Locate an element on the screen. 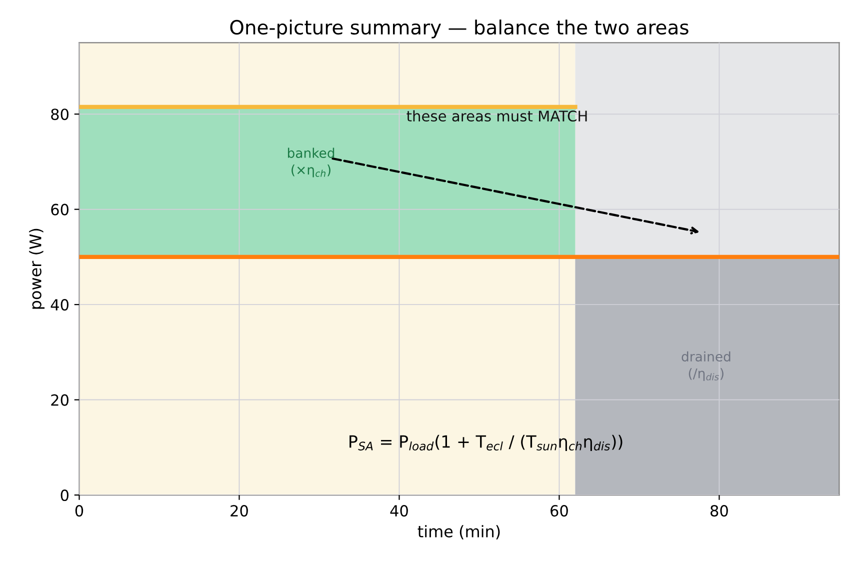  annotation: these areas must MATCH is located at coordinates (496, 116).